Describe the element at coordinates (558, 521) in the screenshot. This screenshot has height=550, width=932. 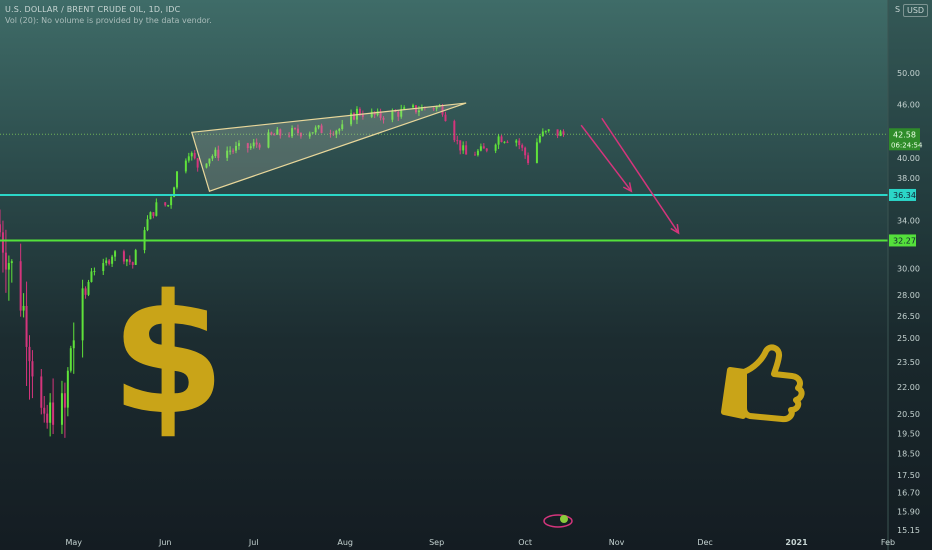
I see `badge-ring` at that location.